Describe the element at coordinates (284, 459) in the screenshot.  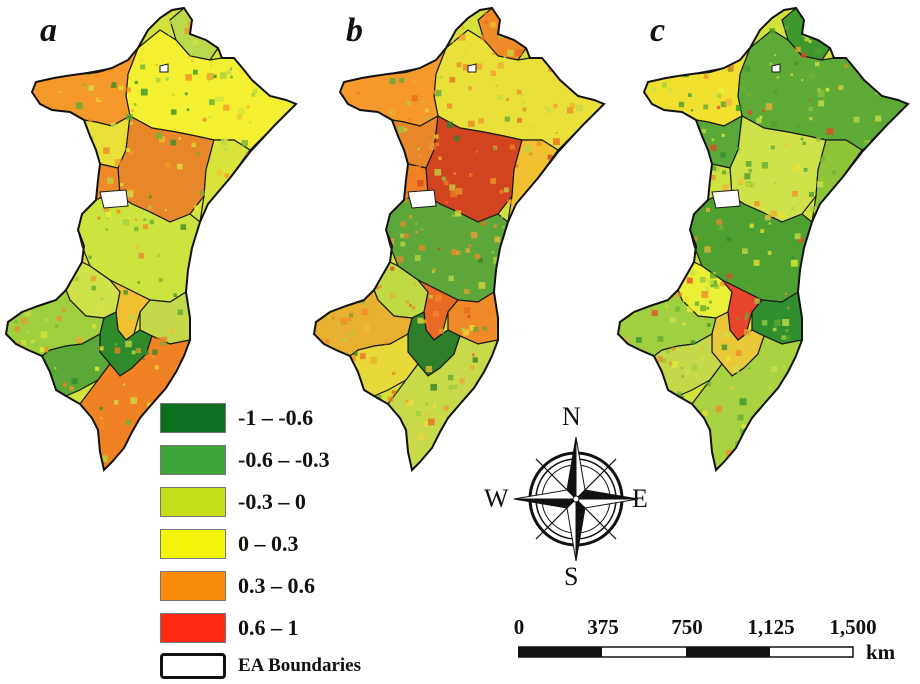
I see `legend-label: -0.6 – -0.3` at that location.